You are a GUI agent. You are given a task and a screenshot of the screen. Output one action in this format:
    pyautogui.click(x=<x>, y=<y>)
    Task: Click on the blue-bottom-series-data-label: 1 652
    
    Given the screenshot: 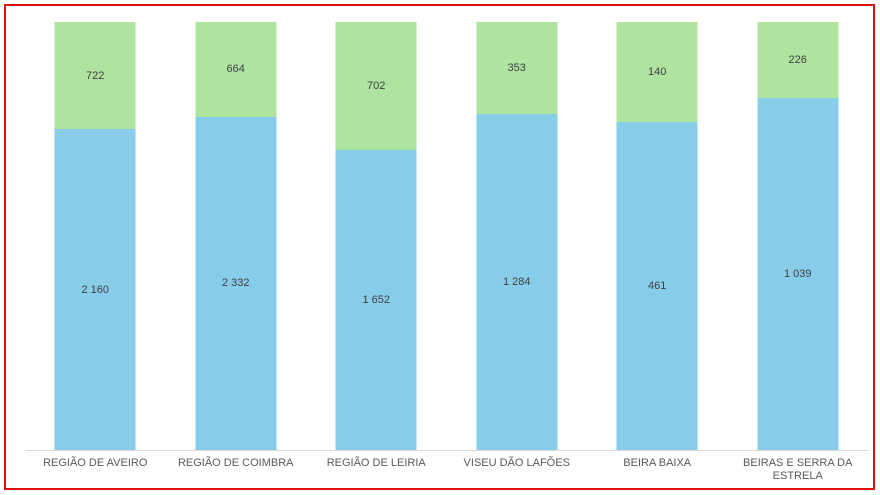 What is the action you would take?
    pyautogui.click(x=376, y=299)
    